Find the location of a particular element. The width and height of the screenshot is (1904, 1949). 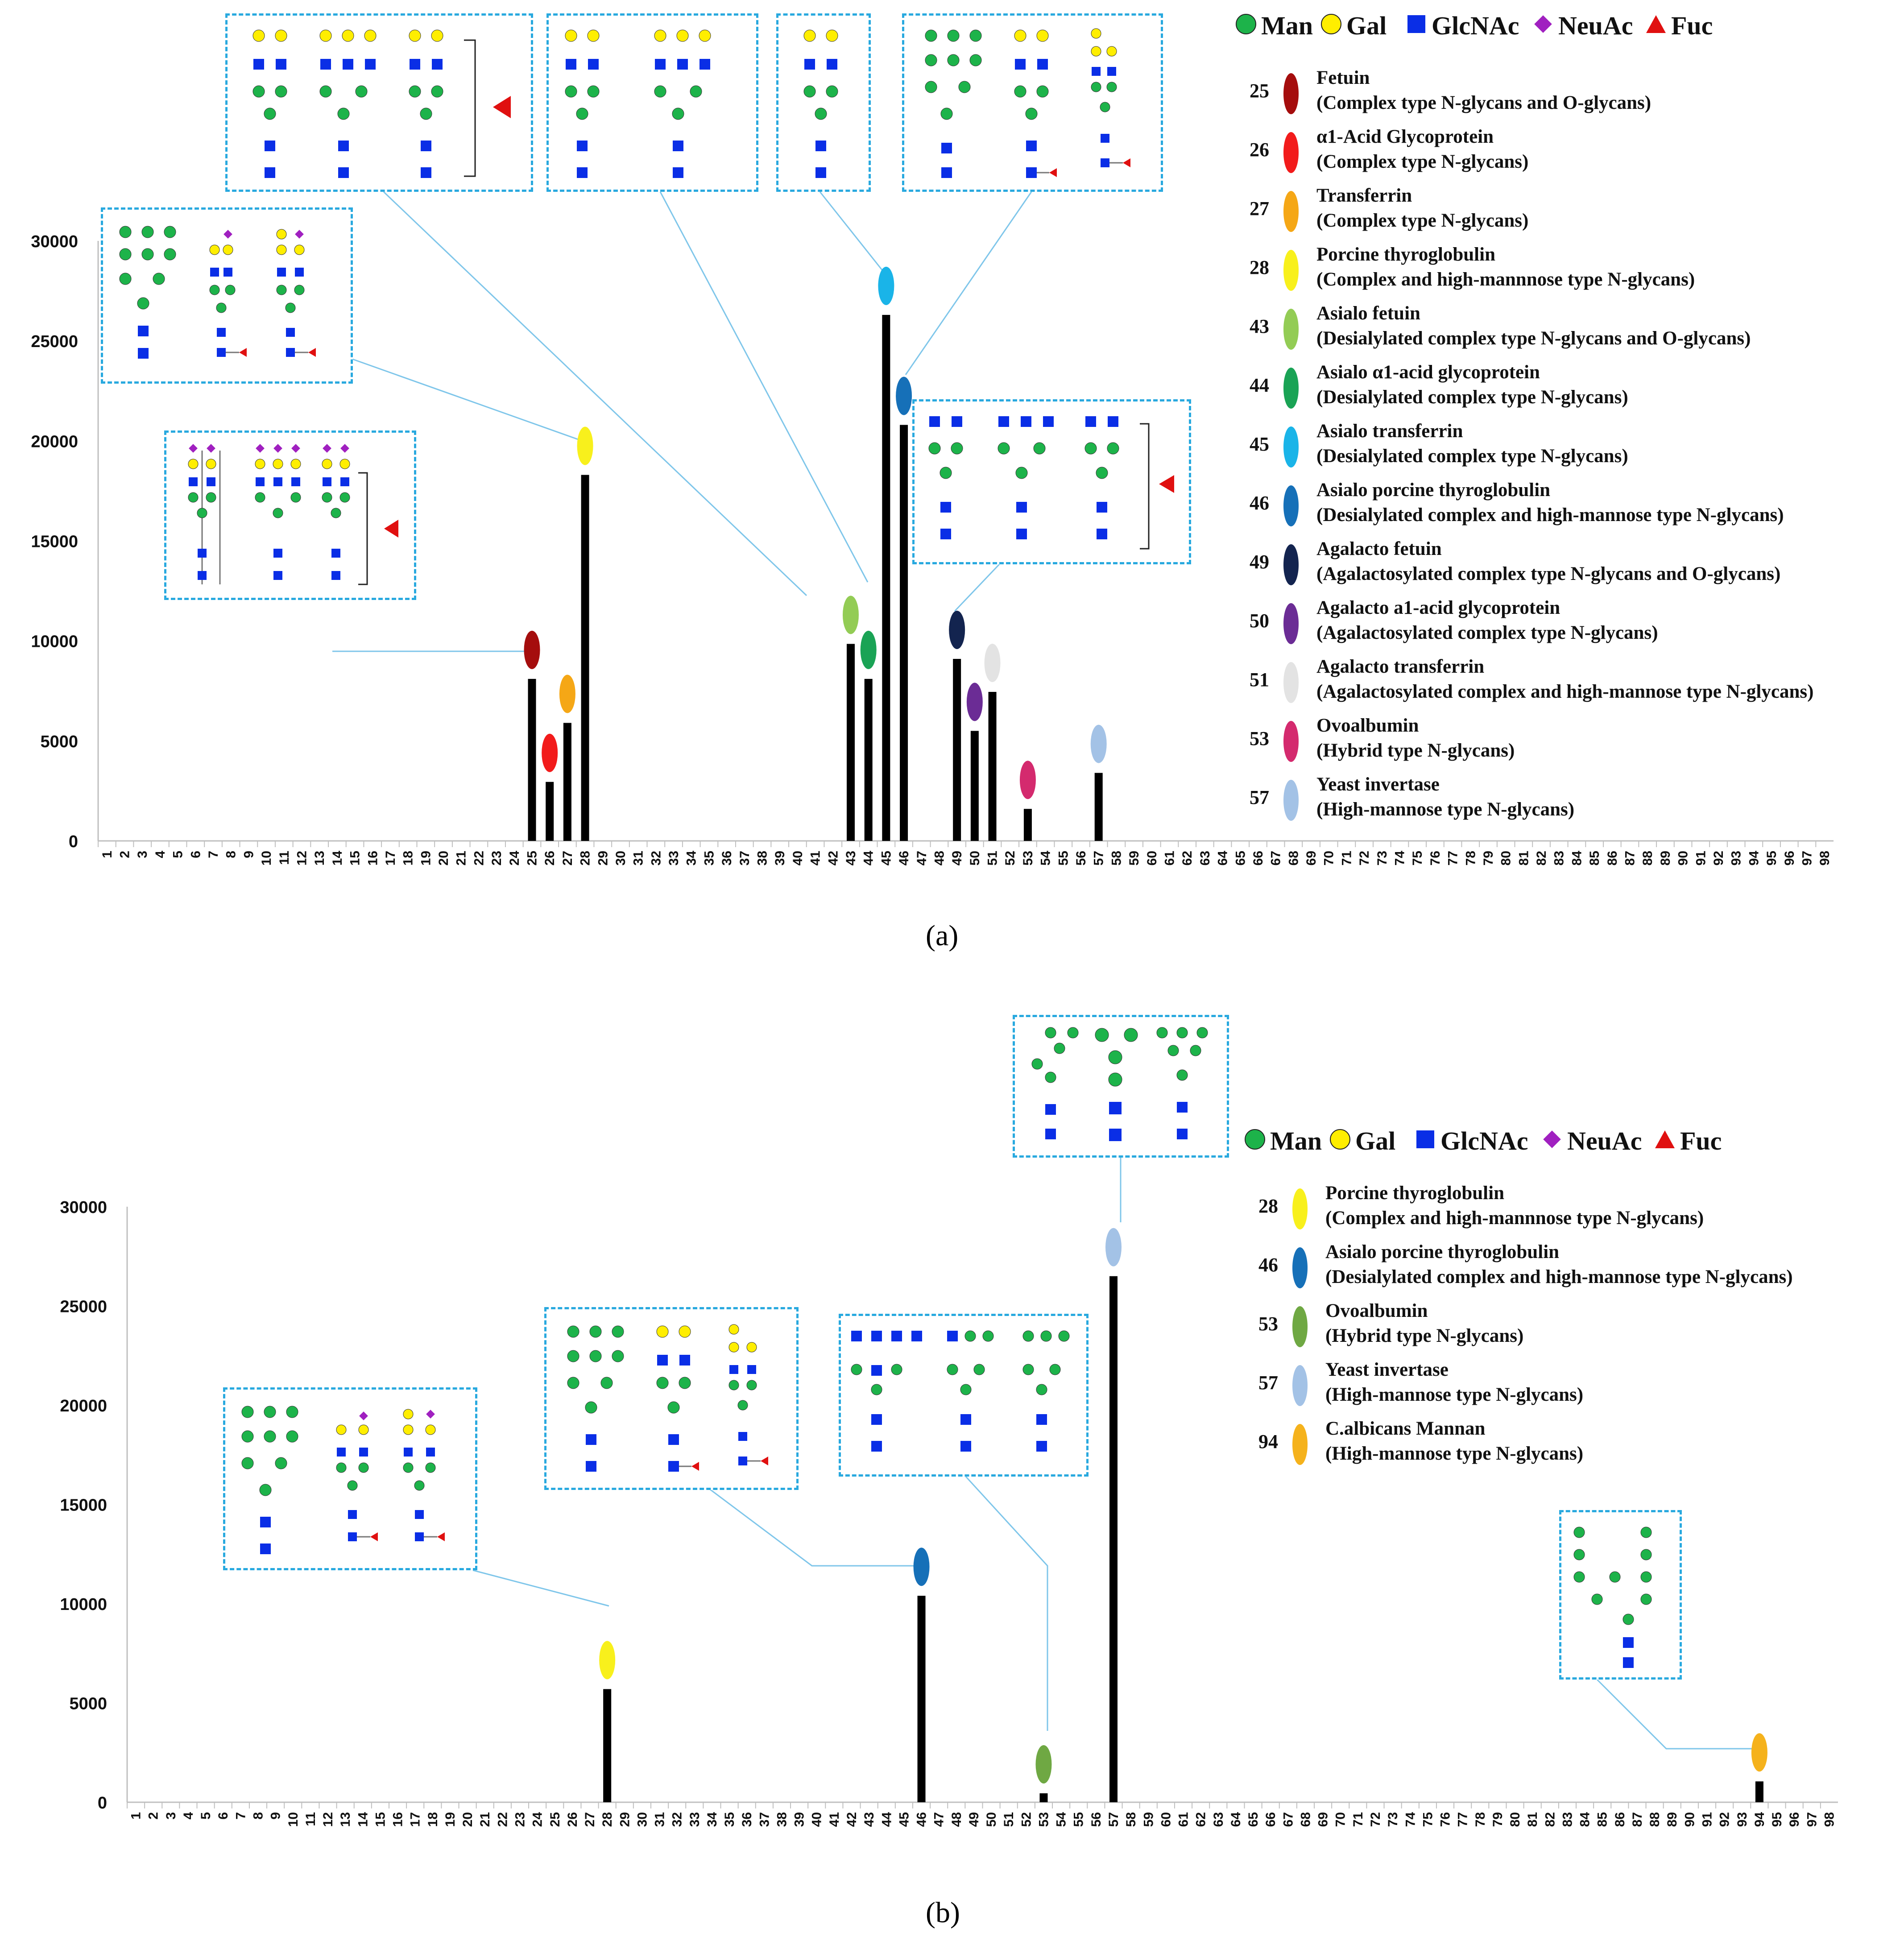

x-tick-label: 14 is located at coordinates (337, 858).